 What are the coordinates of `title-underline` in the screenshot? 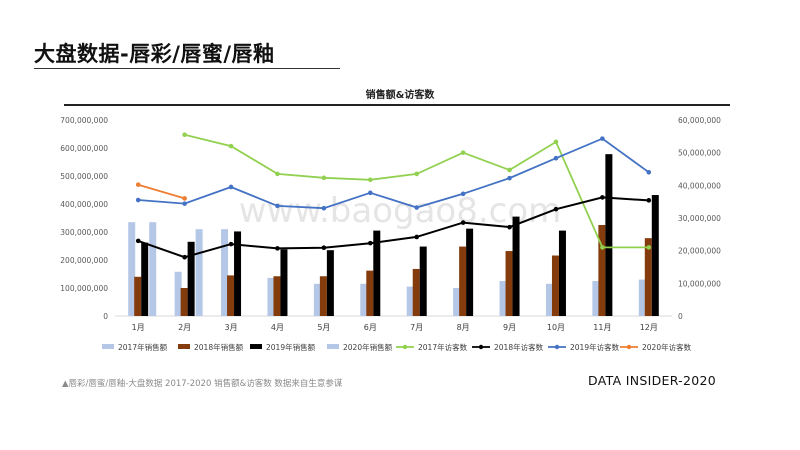 It's located at (187, 68).